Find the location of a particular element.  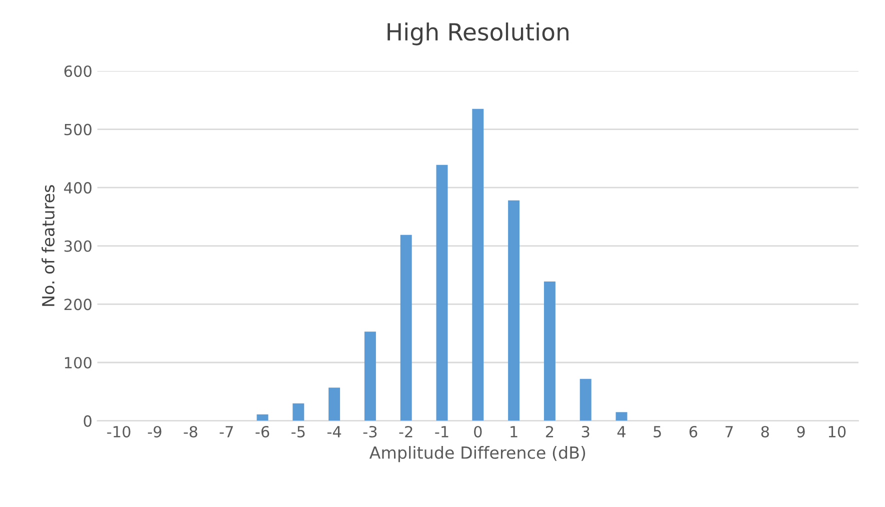

x-tick-label: 5 is located at coordinates (657, 432).